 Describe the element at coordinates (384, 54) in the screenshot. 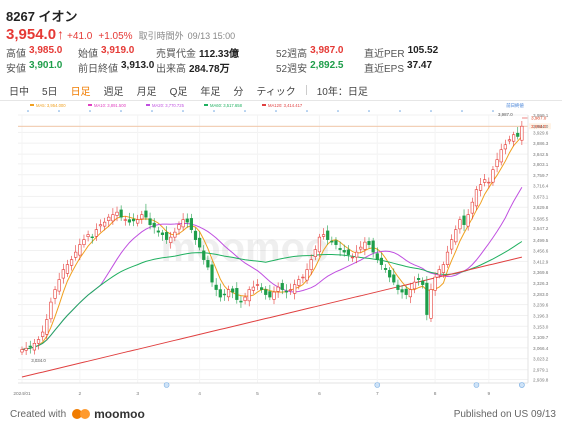

I see `stat-label: 直近PER` at that location.